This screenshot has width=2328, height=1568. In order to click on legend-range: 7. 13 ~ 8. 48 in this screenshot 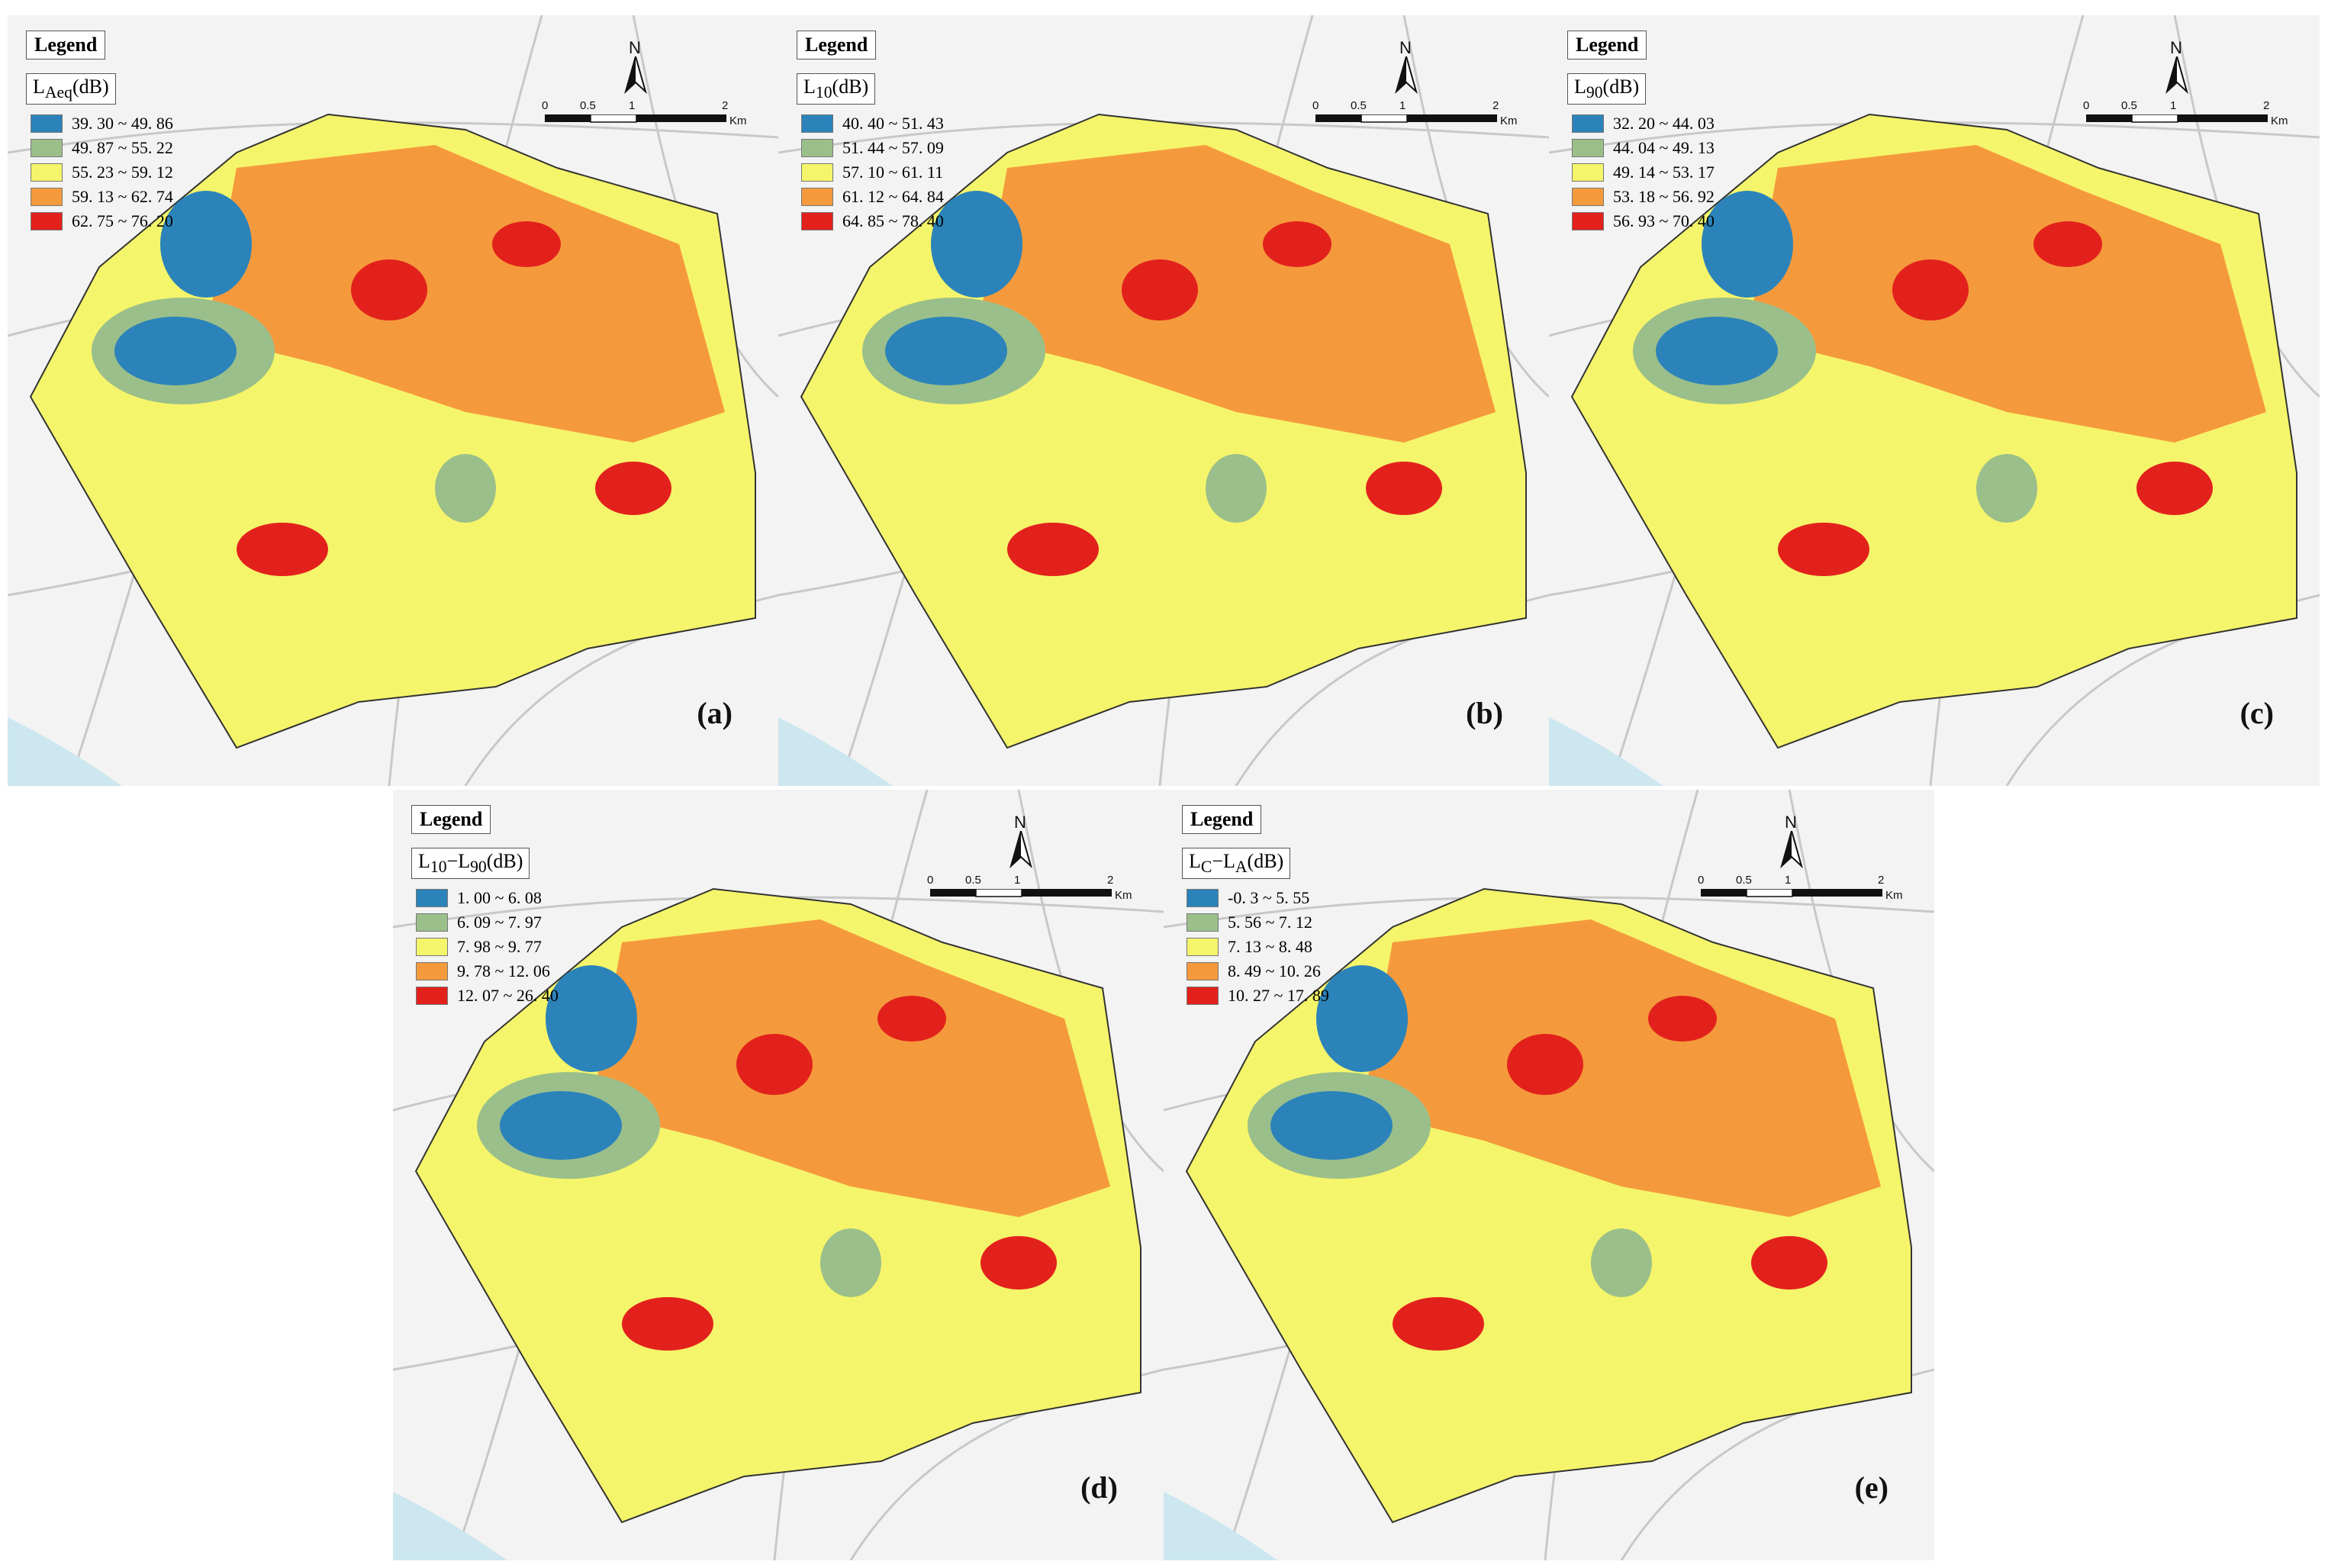, I will do `click(1270, 947)`.